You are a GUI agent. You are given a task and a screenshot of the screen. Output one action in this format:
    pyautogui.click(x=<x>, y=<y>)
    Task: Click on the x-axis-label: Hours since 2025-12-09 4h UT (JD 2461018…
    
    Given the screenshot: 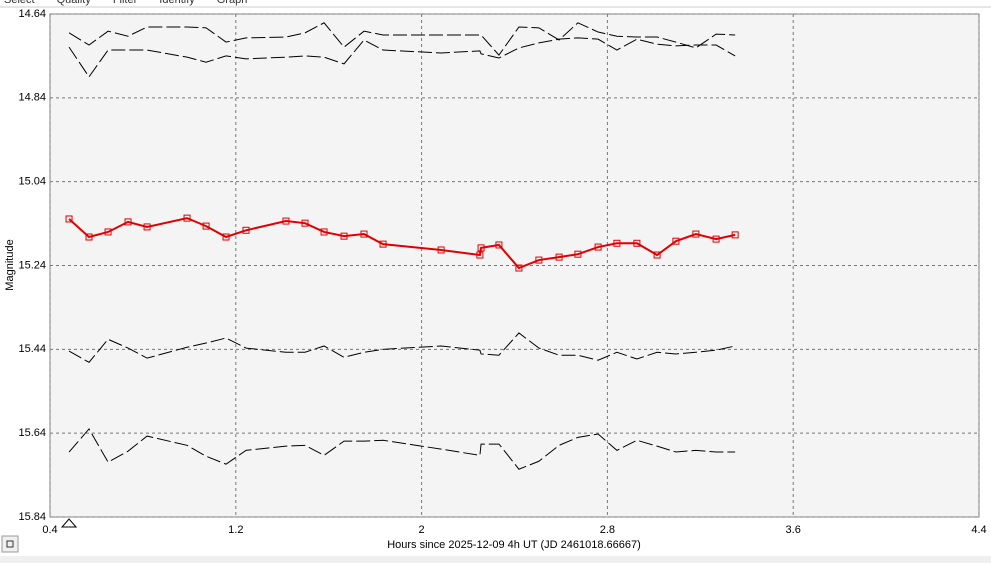 What is the action you would take?
    pyautogui.click(x=514, y=545)
    